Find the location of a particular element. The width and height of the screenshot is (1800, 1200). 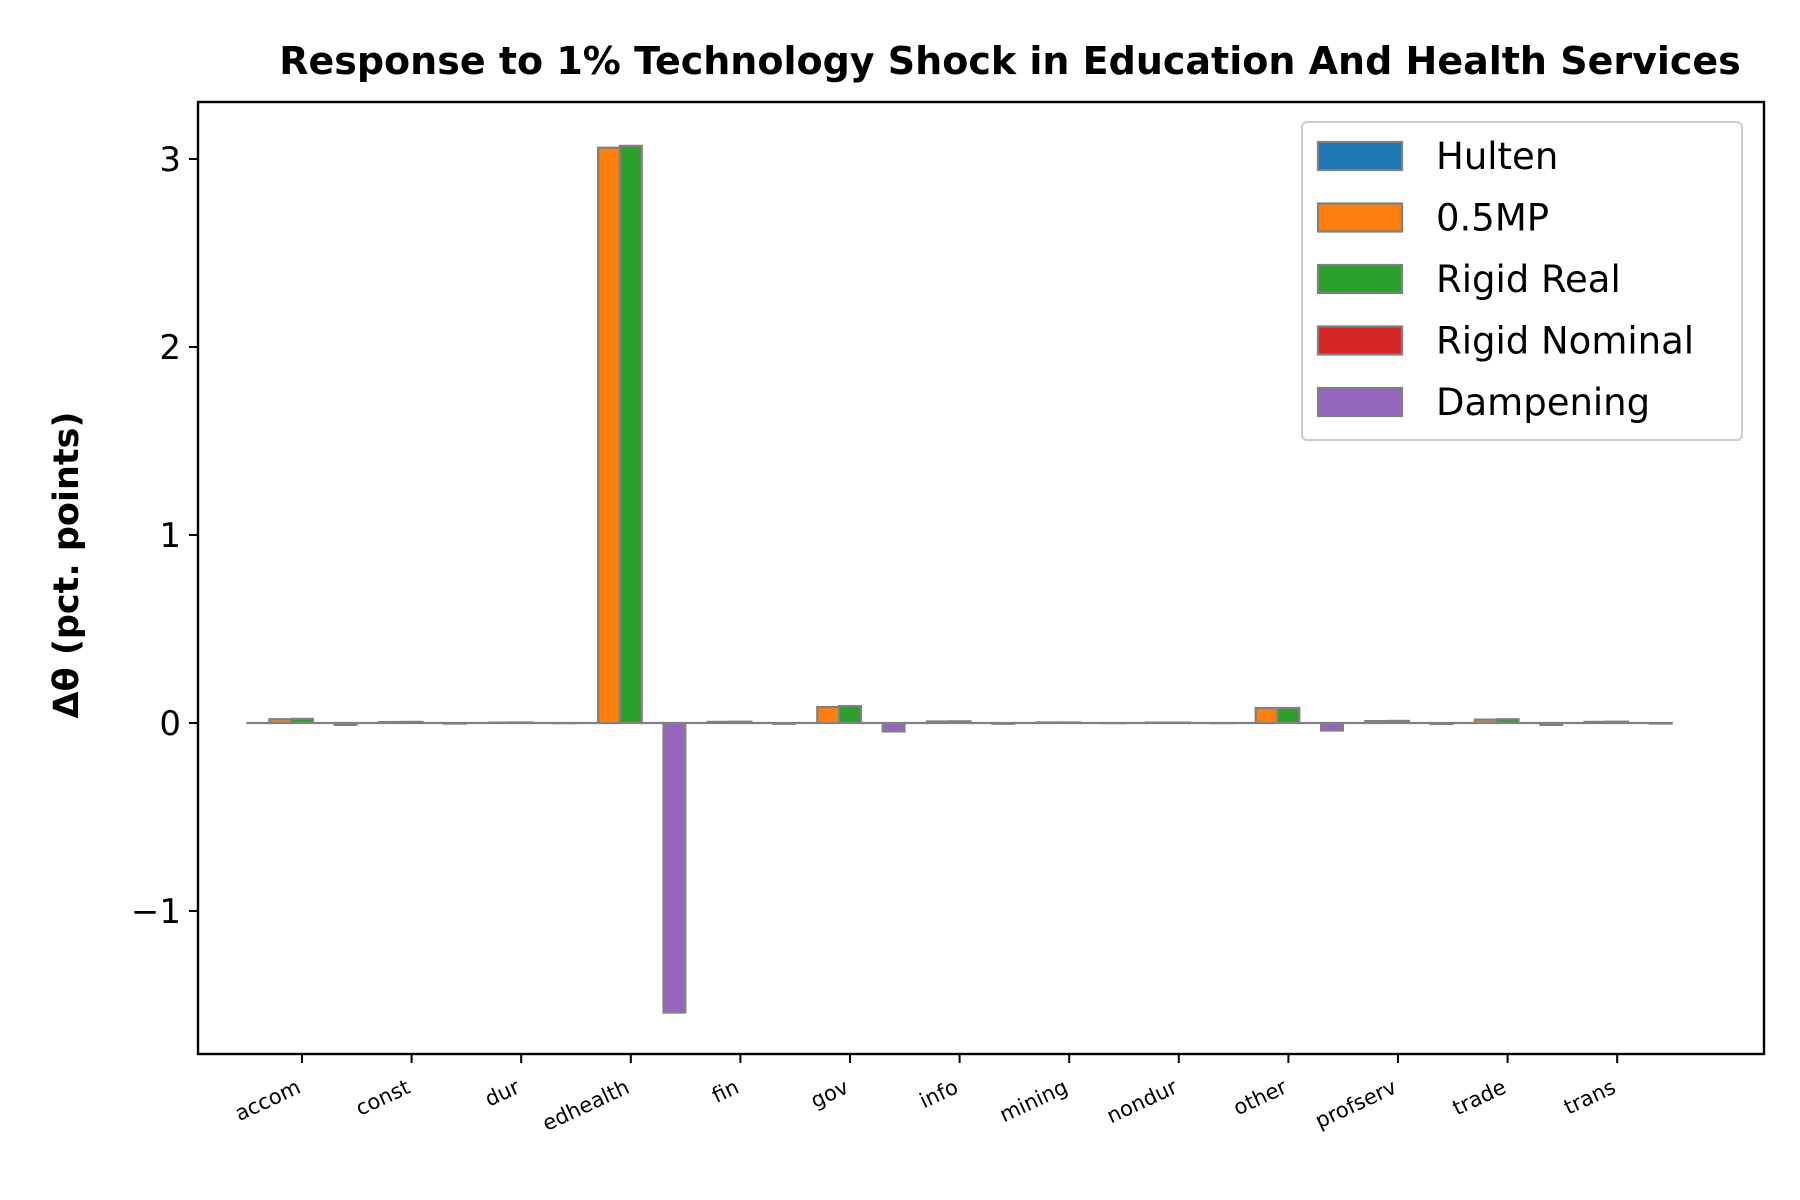

bar-0-5mp-gov is located at coordinates (828, 715).